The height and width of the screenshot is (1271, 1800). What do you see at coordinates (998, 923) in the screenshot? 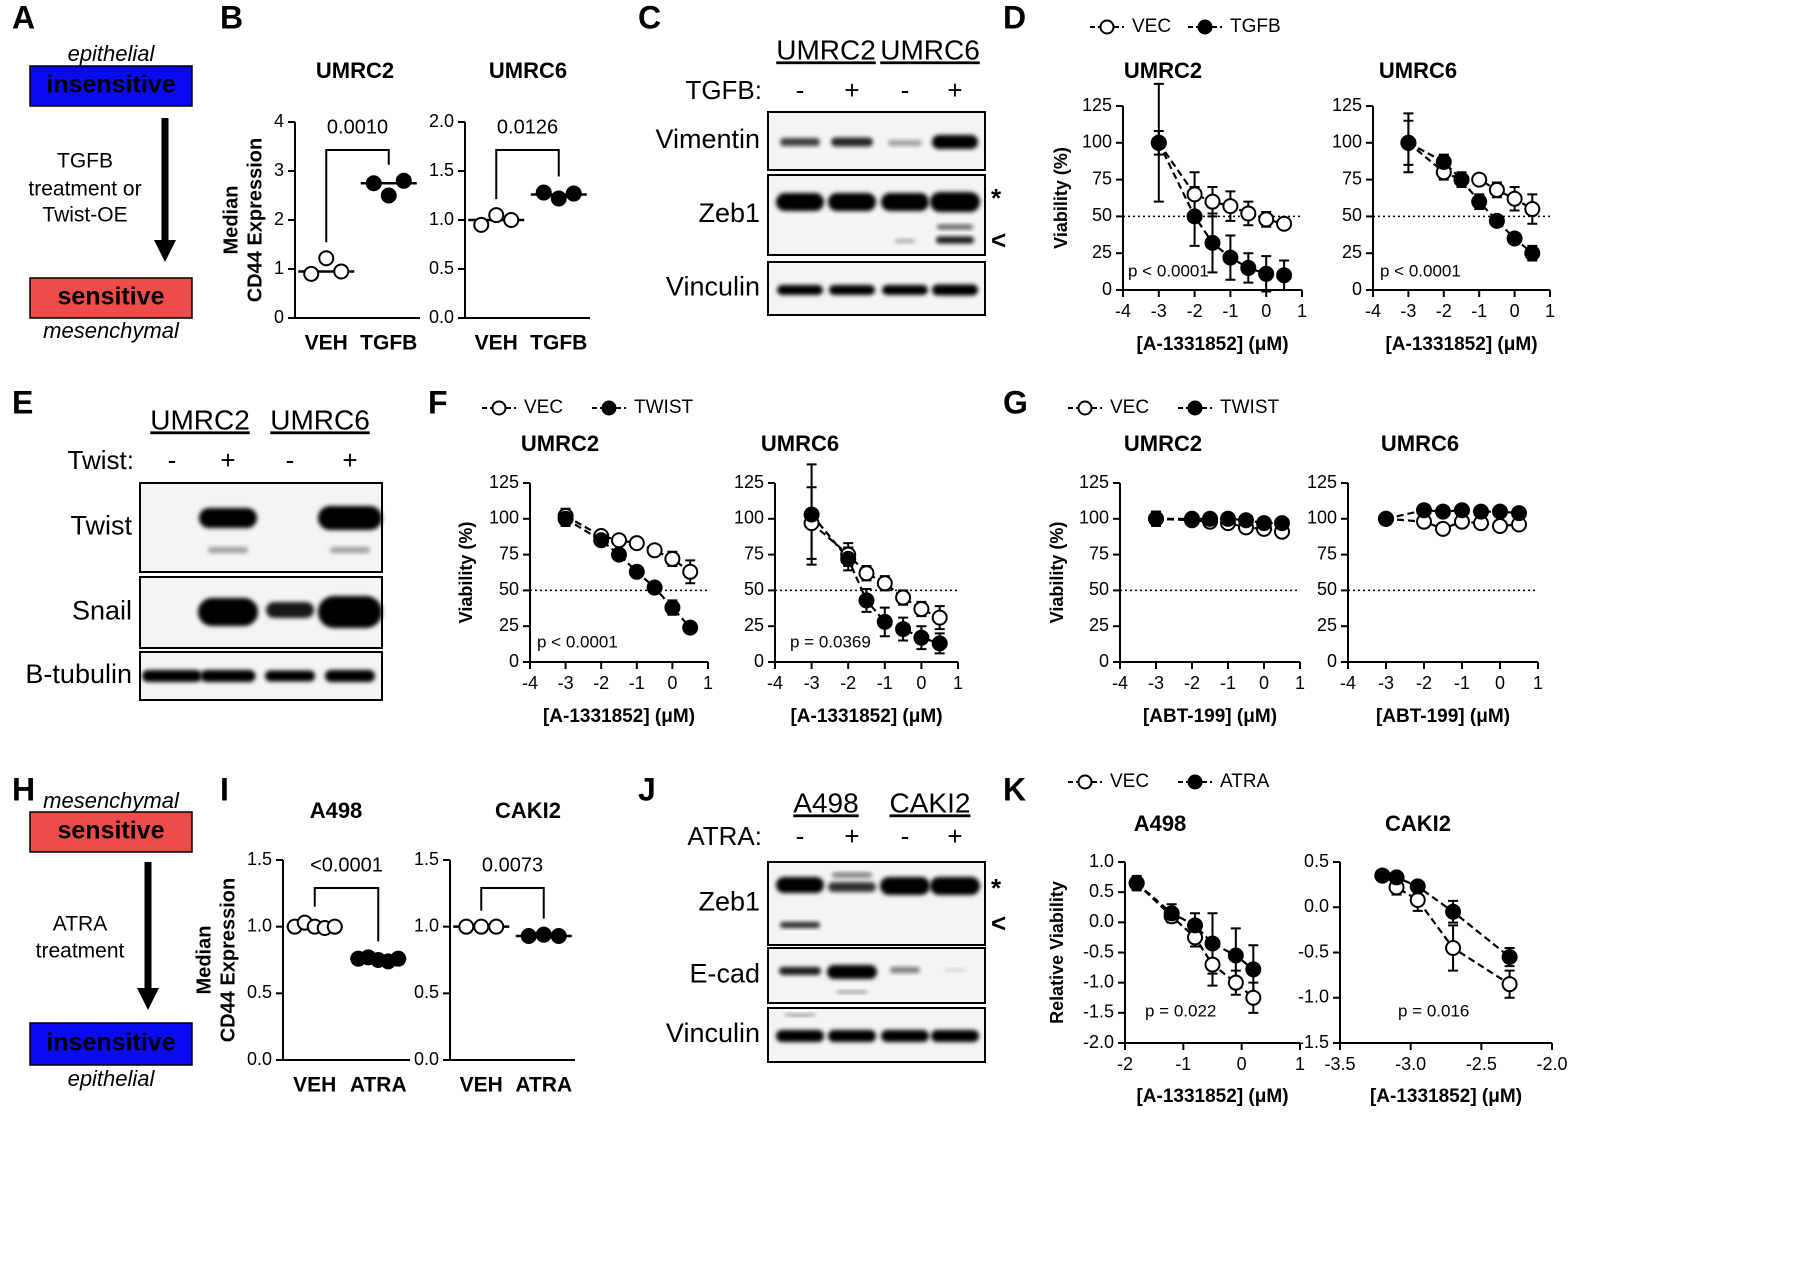
I see `band-marker: <` at bounding box center [998, 923].